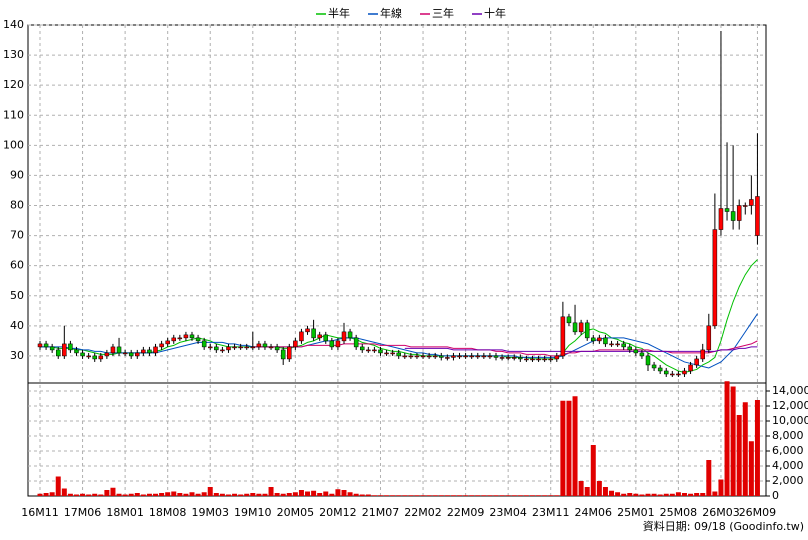  Describe the element at coordinates (466, 512) in the screenshot. I see `x-tick-label: 22M09` at that location.